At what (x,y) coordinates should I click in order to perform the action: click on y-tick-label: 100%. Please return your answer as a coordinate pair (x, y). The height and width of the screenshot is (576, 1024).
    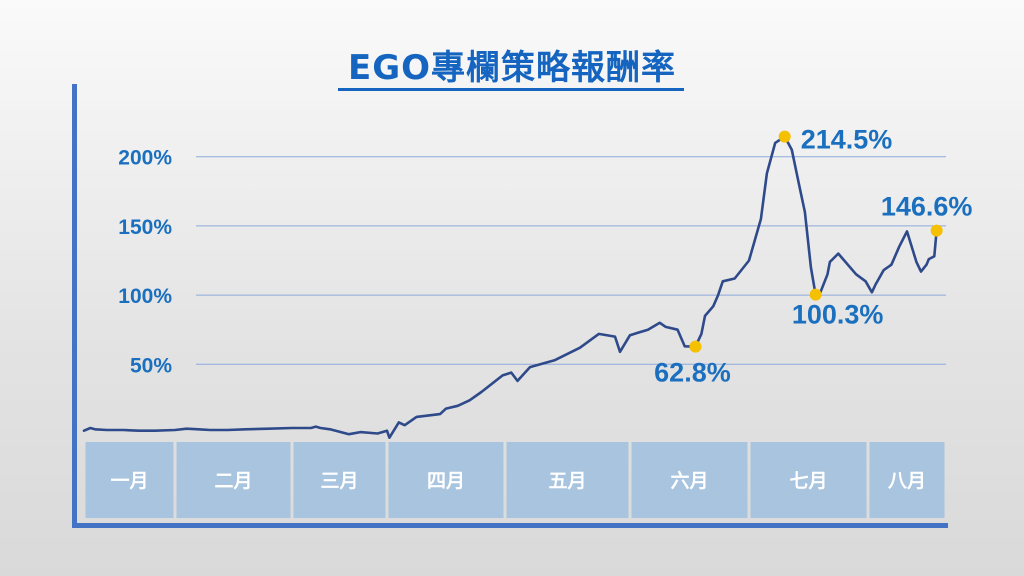
    Looking at the image, I should click on (145, 296).